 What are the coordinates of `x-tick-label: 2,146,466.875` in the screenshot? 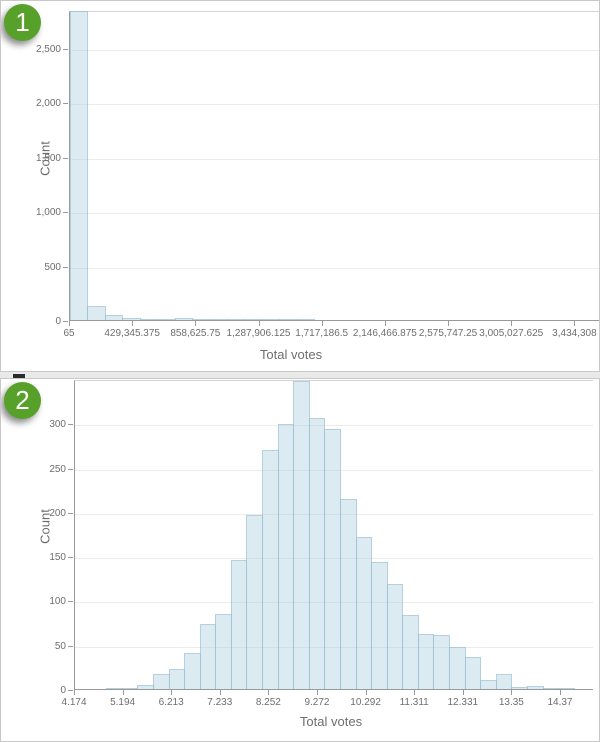 It's located at (384, 333).